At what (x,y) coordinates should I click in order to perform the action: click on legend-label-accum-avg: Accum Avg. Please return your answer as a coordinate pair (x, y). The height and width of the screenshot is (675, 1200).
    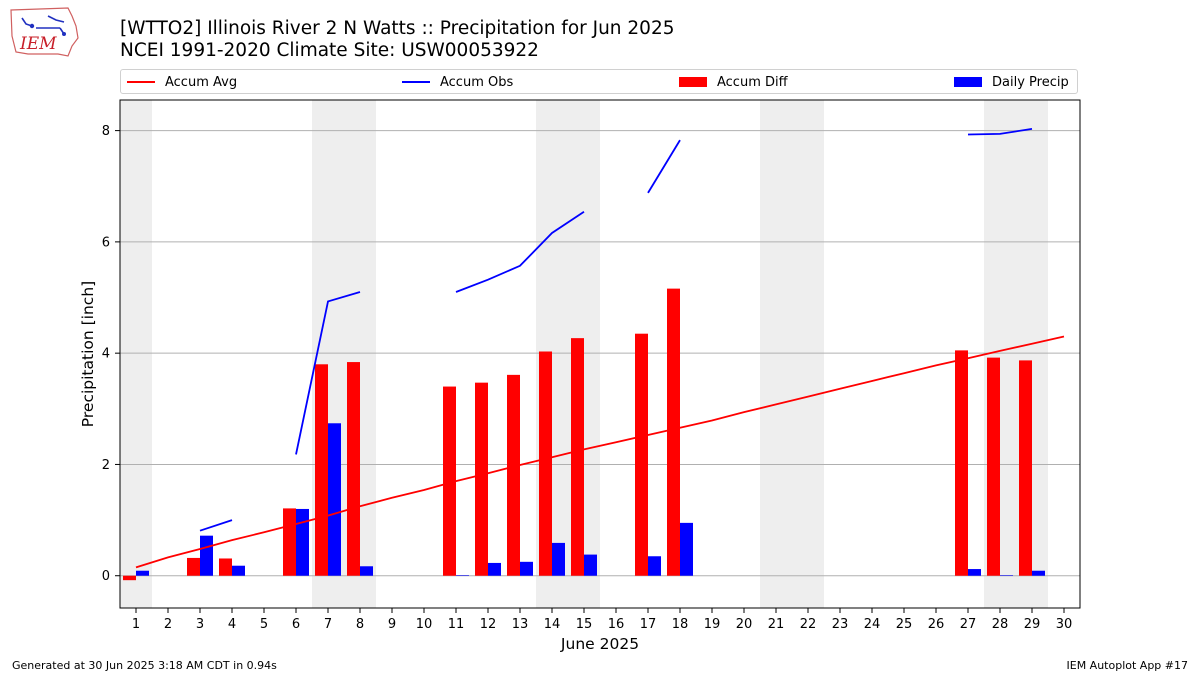
    Looking at the image, I should click on (201, 82).